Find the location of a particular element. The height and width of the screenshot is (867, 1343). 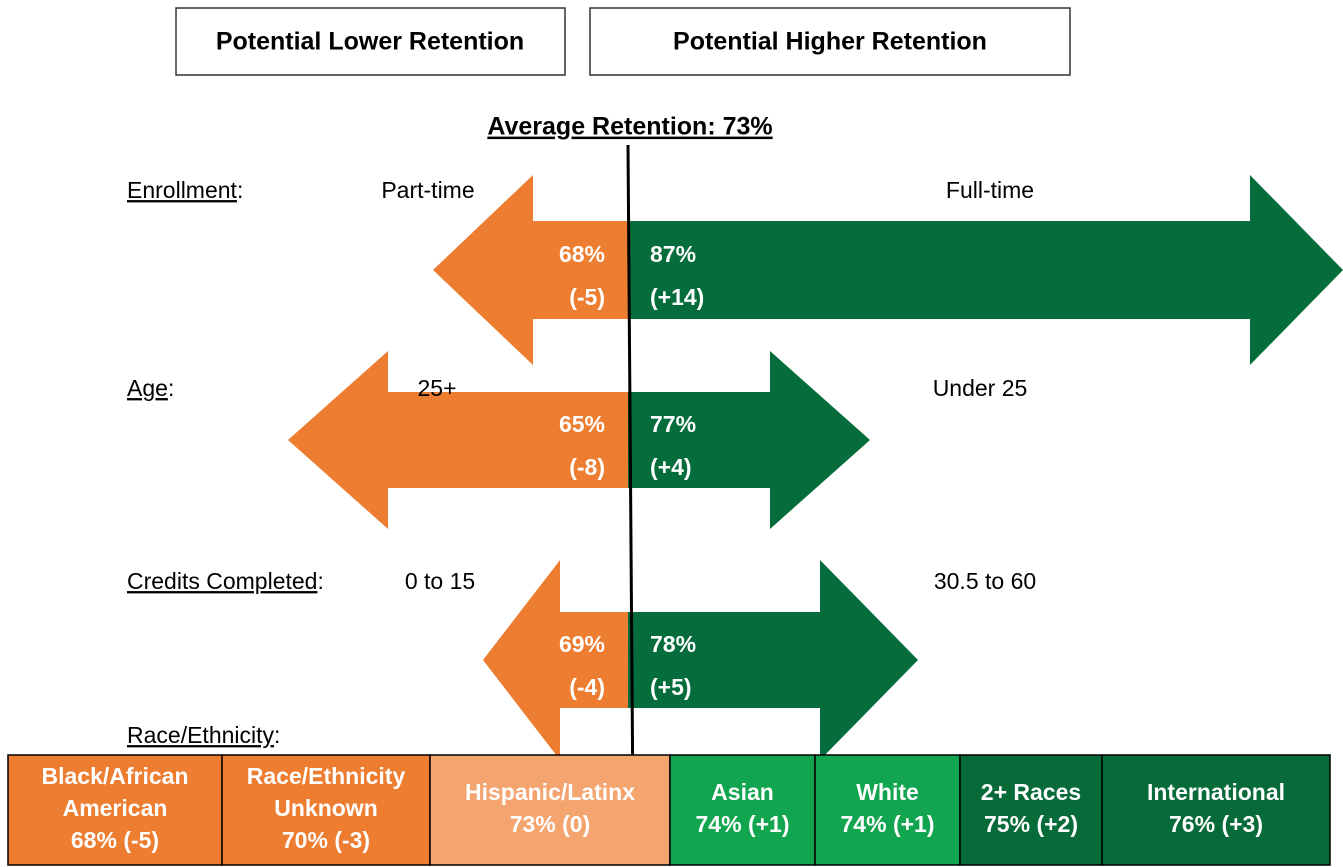

lower-name: 25+ is located at coordinates (436, 388).